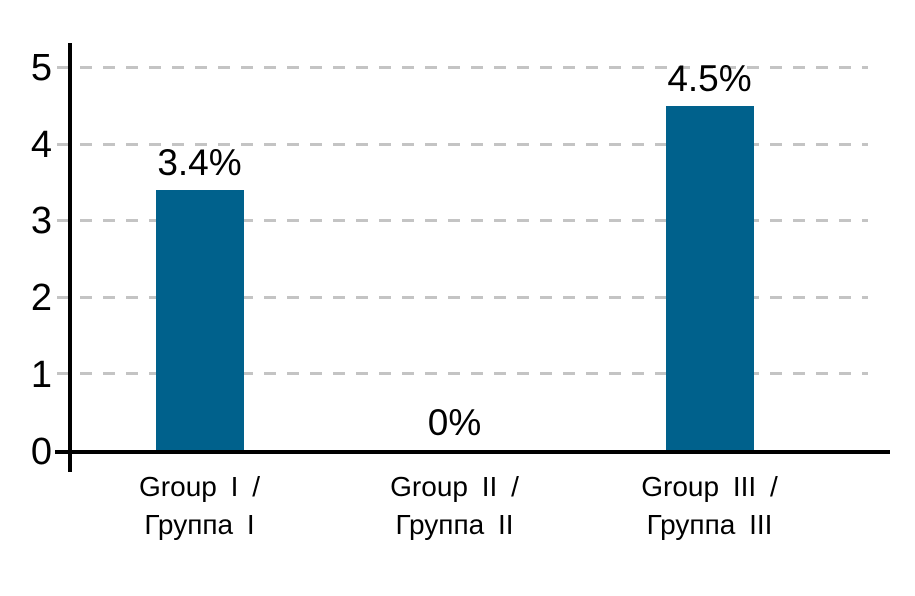 The width and height of the screenshot is (915, 596). I want to click on y-tick-label-2: 2, so click(41, 298).